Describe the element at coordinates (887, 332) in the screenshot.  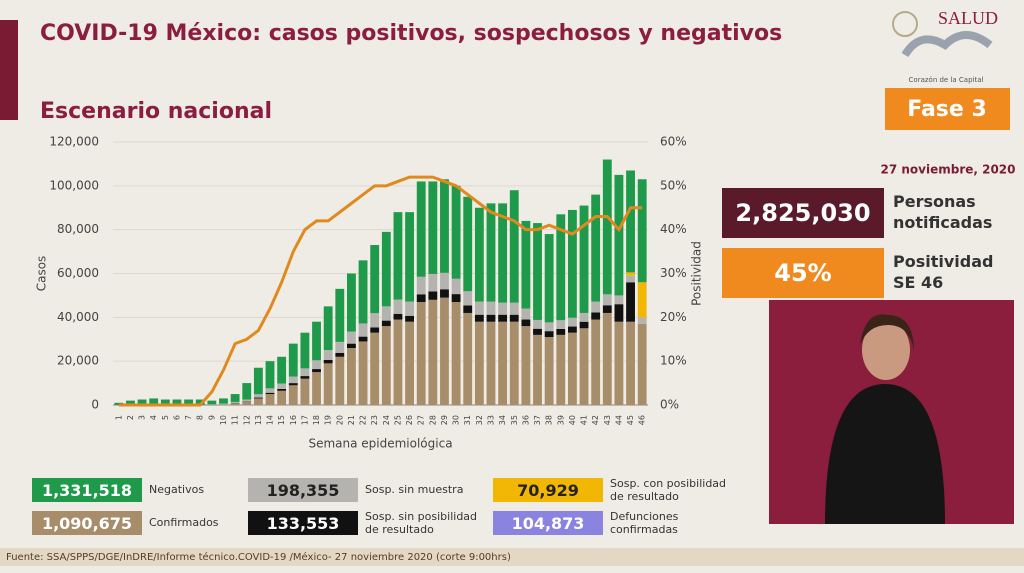
I see `person-hair` at that location.